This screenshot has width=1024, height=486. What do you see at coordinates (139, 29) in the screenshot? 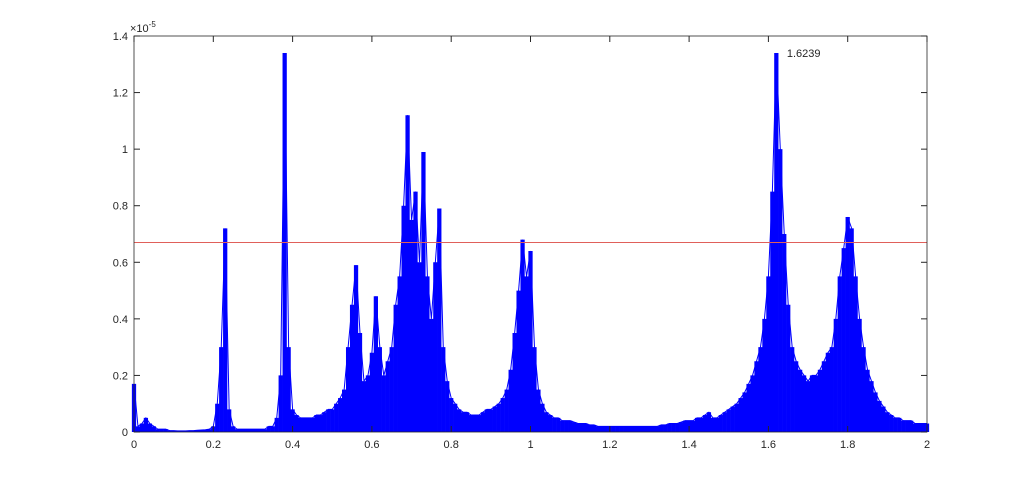
I see `y-multiplier-base: ×10` at bounding box center [139, 29].